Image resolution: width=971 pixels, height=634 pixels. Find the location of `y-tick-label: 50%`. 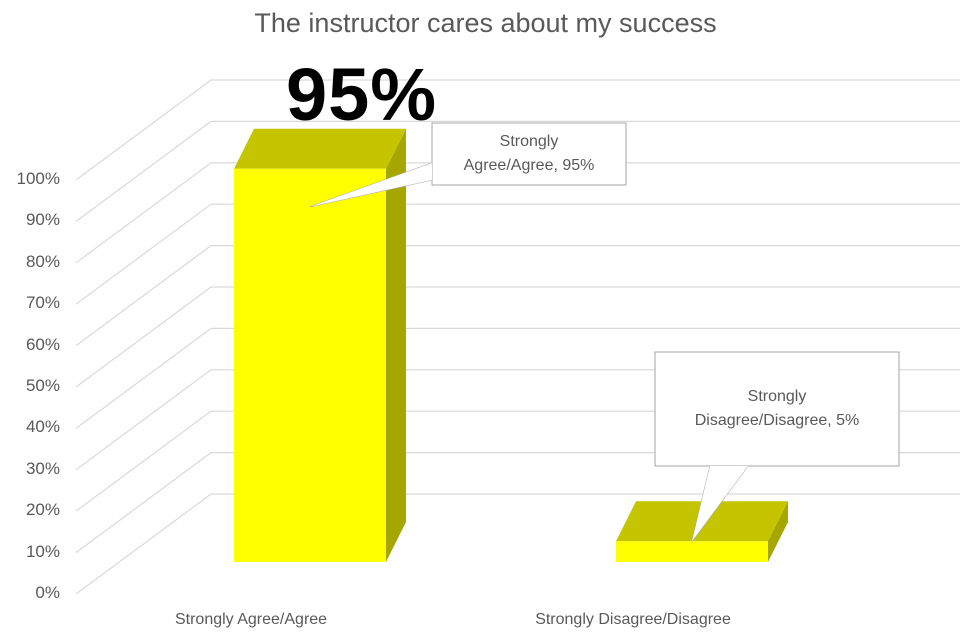

y-tick-label: 50% is located at coordinates (42, 385).